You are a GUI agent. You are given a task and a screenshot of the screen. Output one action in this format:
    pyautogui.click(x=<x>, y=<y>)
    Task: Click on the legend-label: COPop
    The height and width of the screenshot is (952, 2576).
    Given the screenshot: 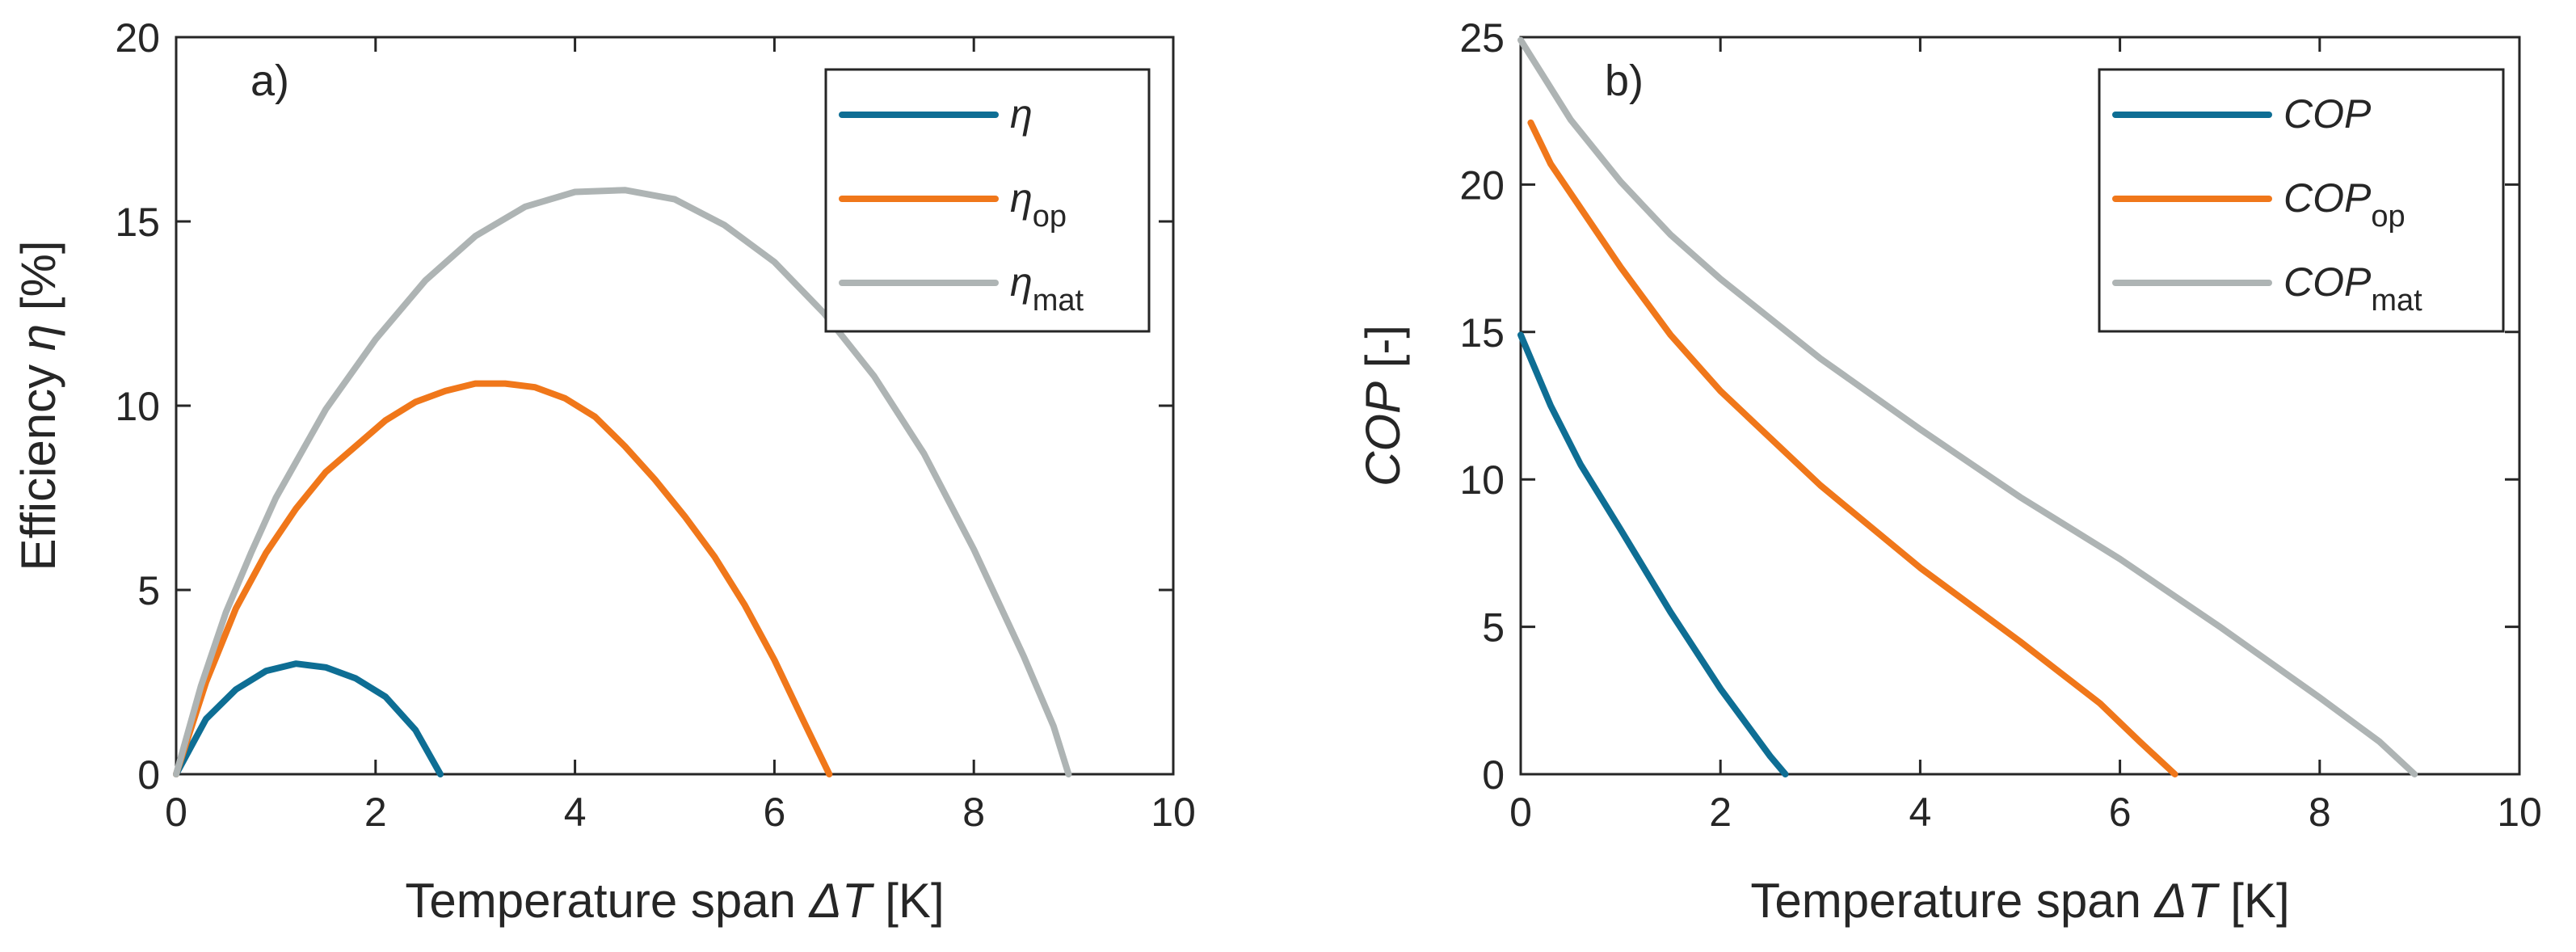 What is the action you would take?
    pyautogui.click(x=2344, y=204)
    